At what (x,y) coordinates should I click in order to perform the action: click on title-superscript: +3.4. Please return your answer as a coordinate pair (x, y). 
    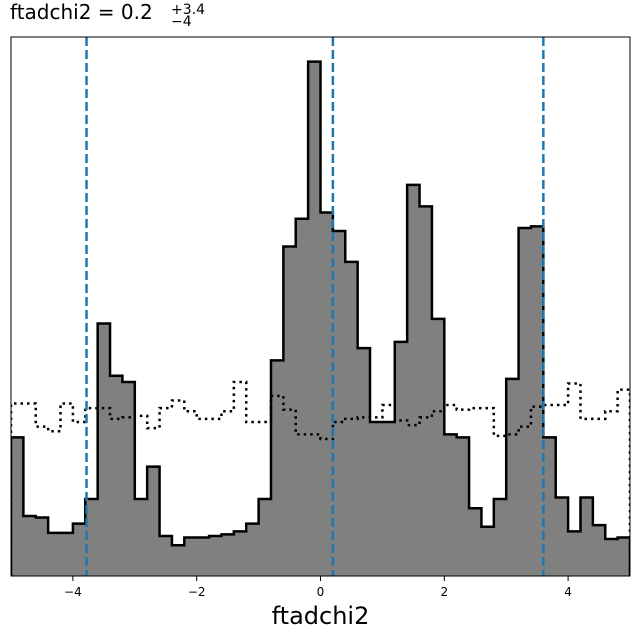
    Looking at the image, I should click on (188, 10).